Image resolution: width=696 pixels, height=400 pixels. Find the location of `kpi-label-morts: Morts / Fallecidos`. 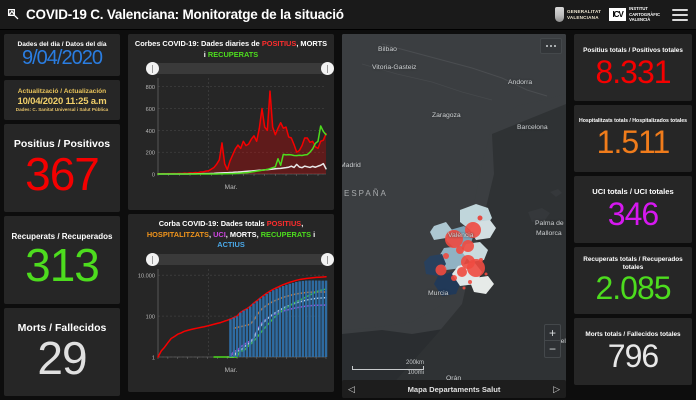

kpi-label-morts: Morts / Fallecidos is located at coordinates (62, 328).